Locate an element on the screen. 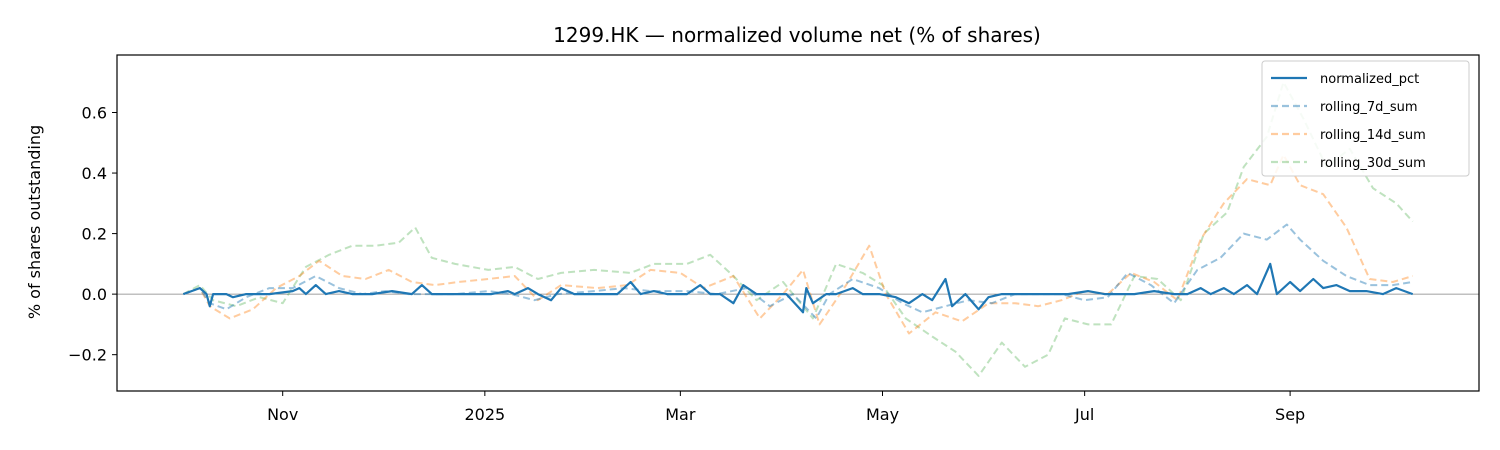 This screenshot has height=450, width=1500. x-tick-label: Sep is located at coordinates (1290, 414).